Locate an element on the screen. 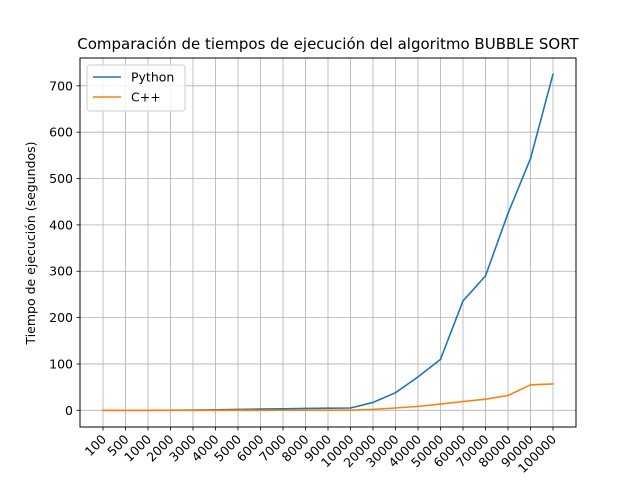 Image resolution: width=640 pixels, height=480 pixels. y-tick-label: 700 is located at coordinates (61, 85).